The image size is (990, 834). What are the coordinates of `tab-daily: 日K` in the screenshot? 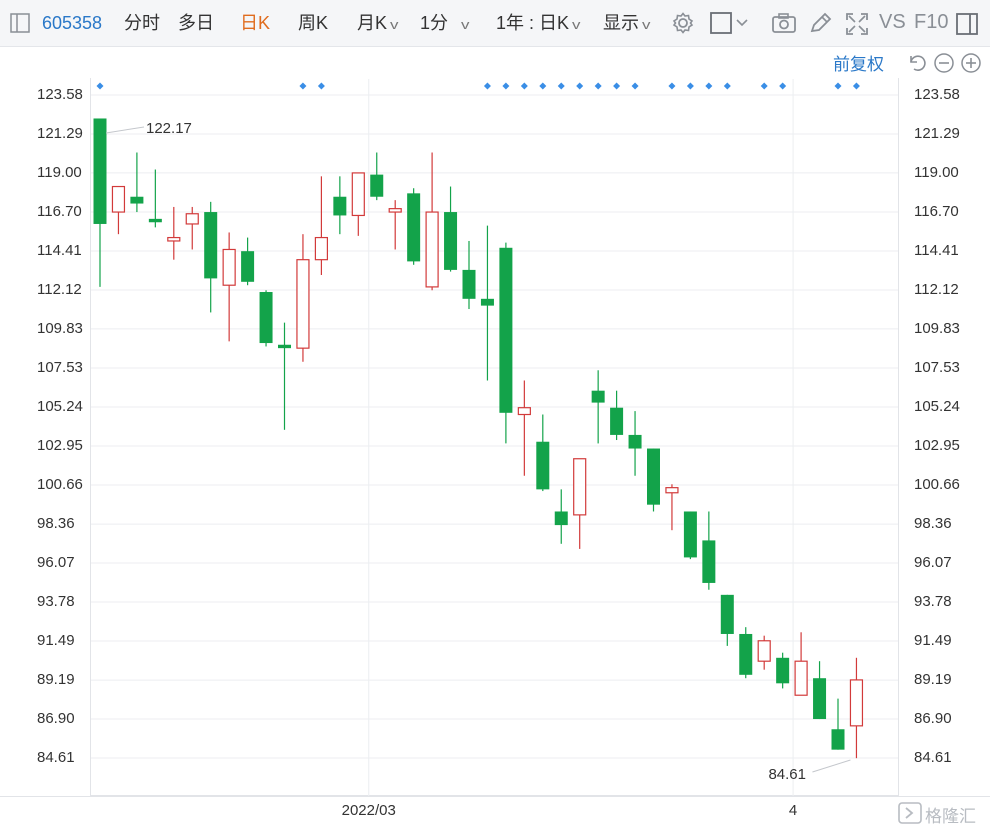 It's located at (255, 23).